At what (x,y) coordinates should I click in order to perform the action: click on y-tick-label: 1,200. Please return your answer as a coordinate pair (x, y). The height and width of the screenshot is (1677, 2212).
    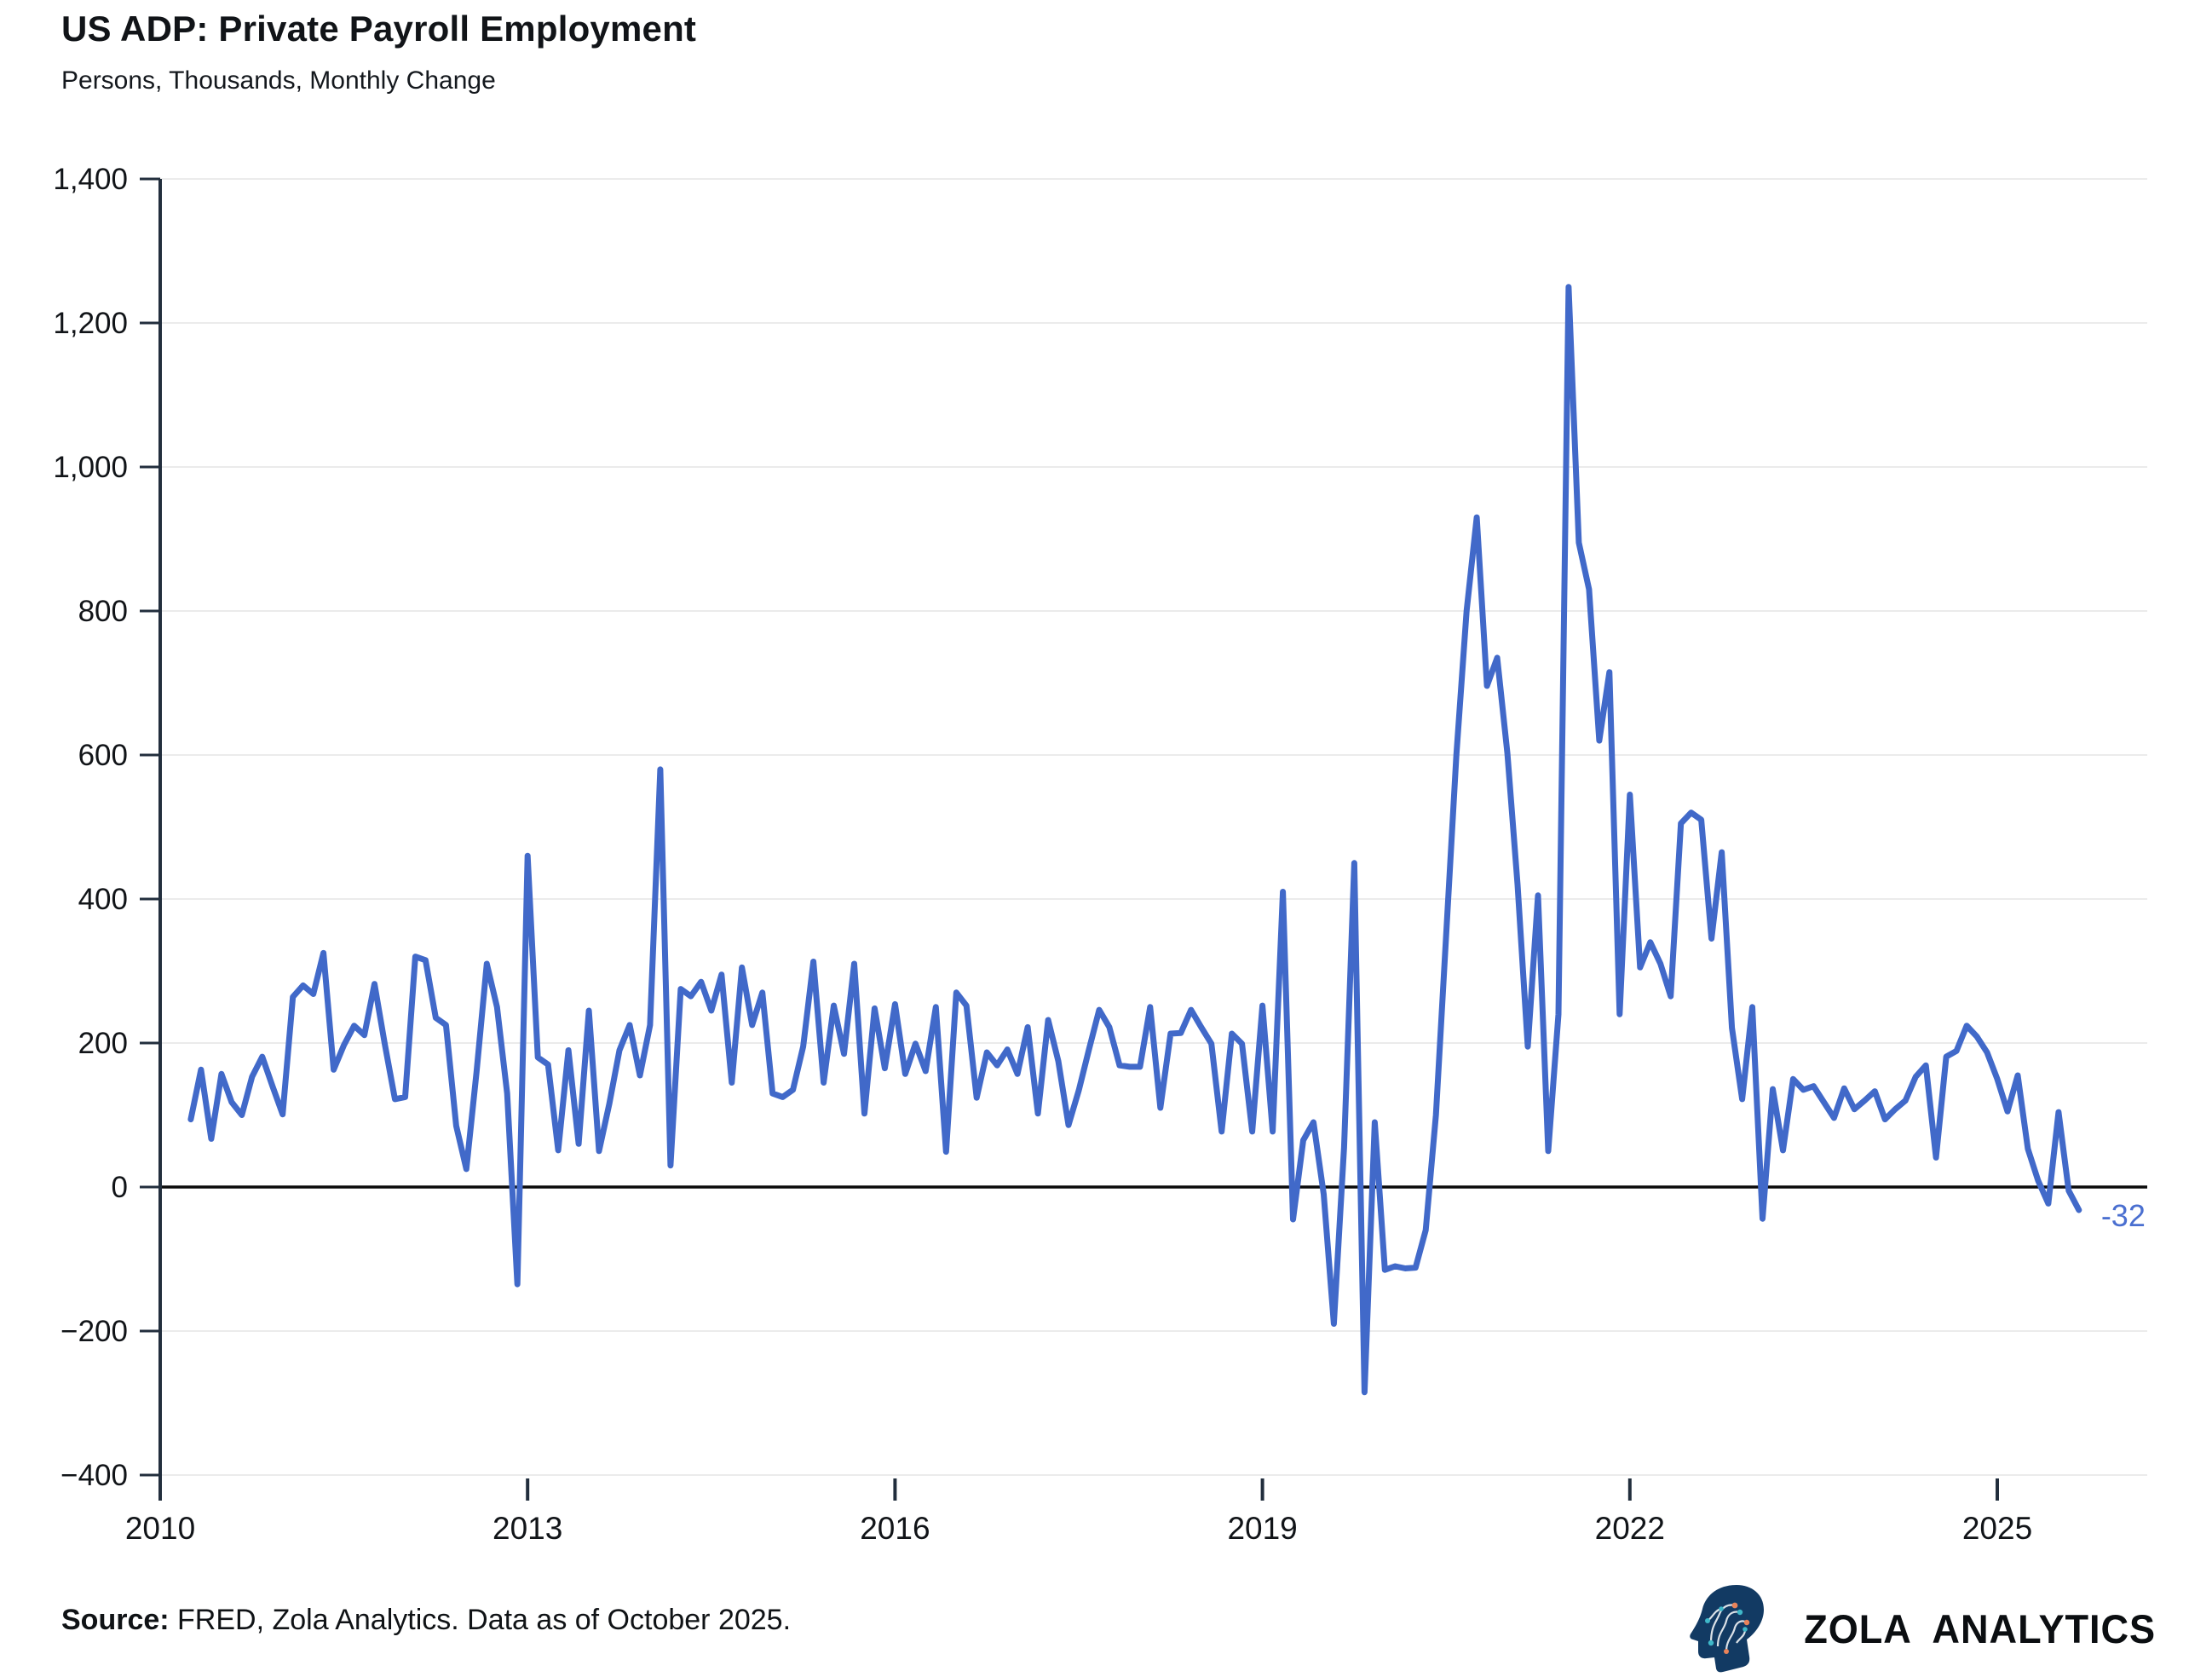
    Looking at the image, I should click on (90, 323).